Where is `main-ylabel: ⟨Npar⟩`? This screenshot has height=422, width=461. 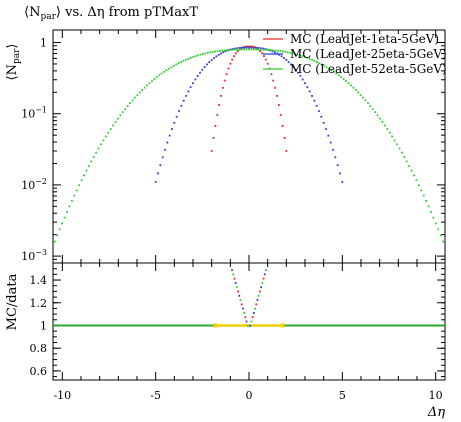
main-ylabel: ⟨Npar⟩ is located at coordinates (13, 62).